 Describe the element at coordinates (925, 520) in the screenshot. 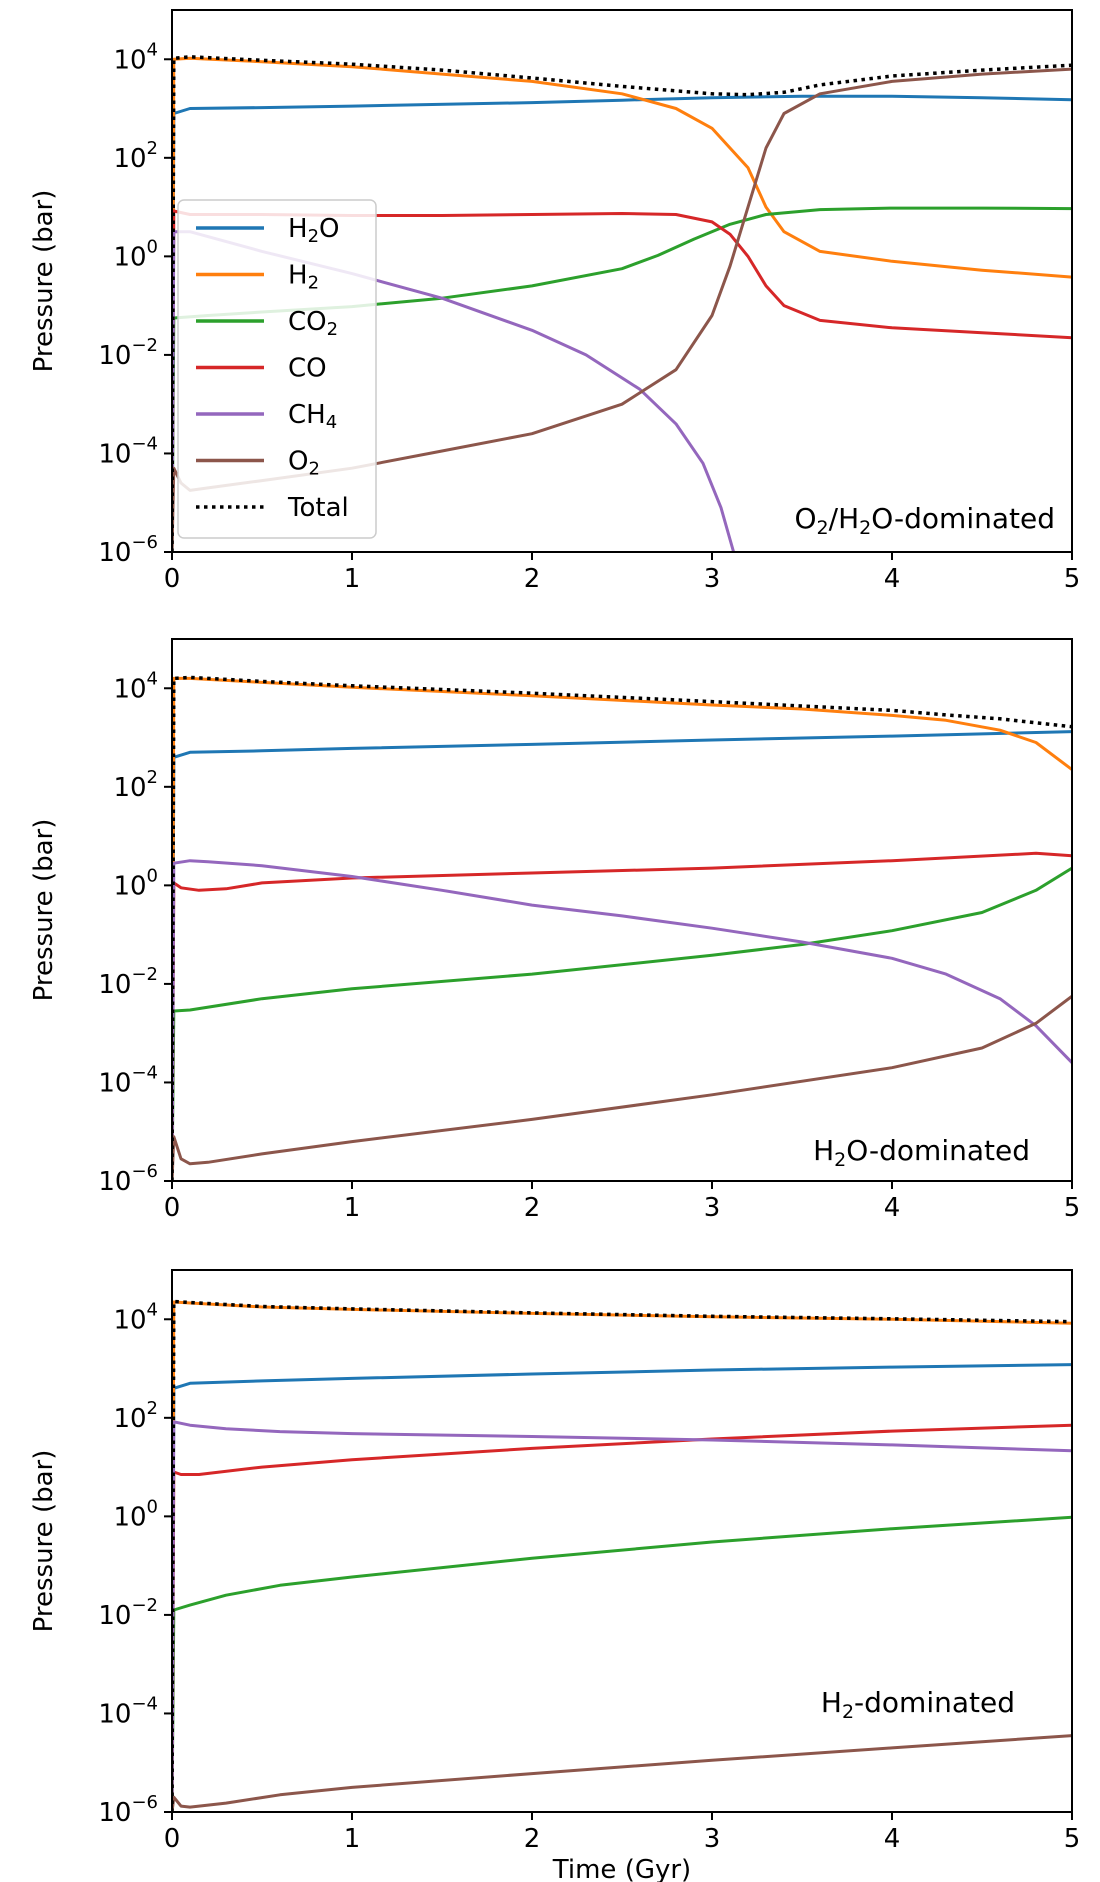

I see `panel-label: O2/H2O-dominated` at that location.